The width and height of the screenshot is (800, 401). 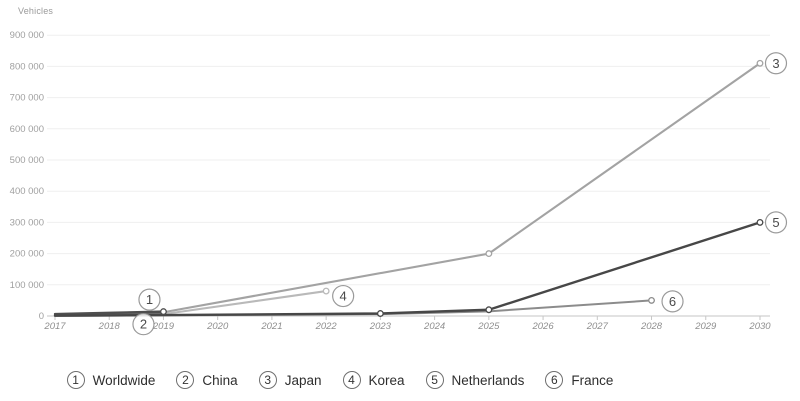 What do you see at coordinates (597, 326) in the screenshot?
I see `x-tick-label: 2027` at bounding box center [597, 326].